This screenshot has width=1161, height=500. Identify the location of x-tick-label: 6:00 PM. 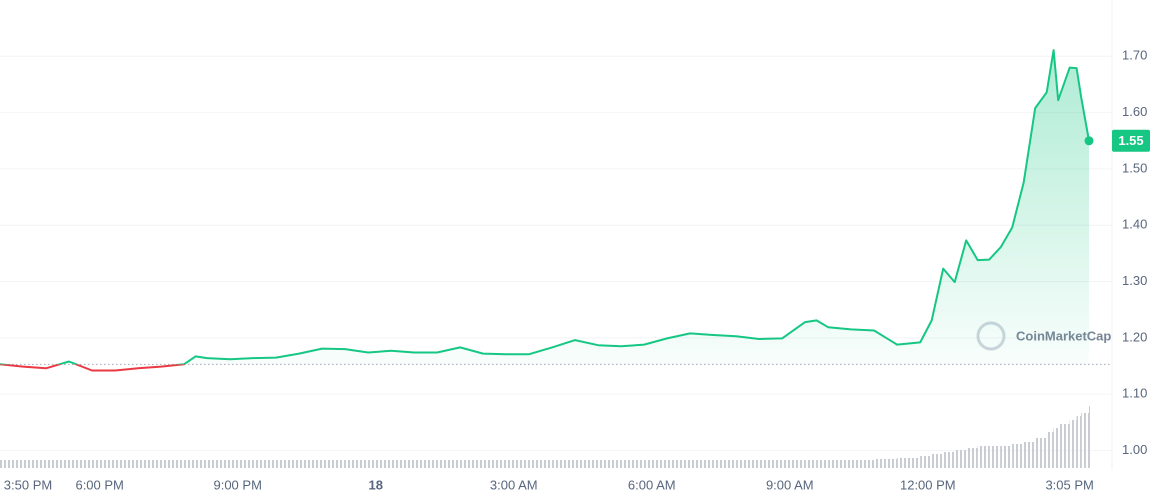
(99, 484).